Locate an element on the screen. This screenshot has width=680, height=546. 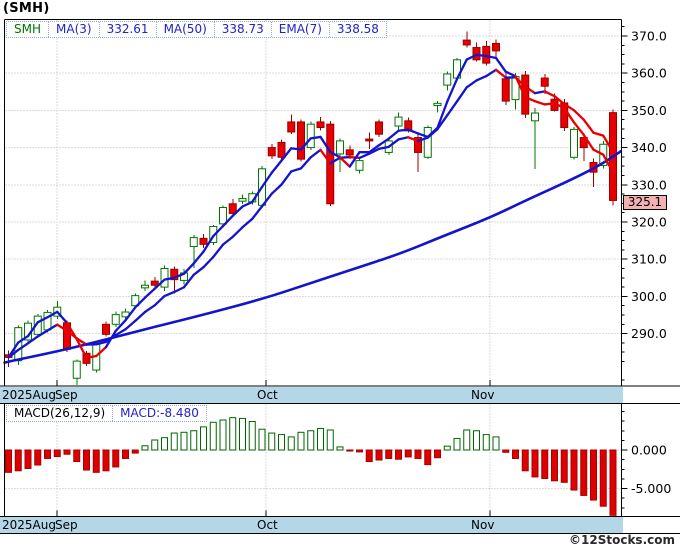
price-tick-label: 320.0 is located at coordinates (649, 222).